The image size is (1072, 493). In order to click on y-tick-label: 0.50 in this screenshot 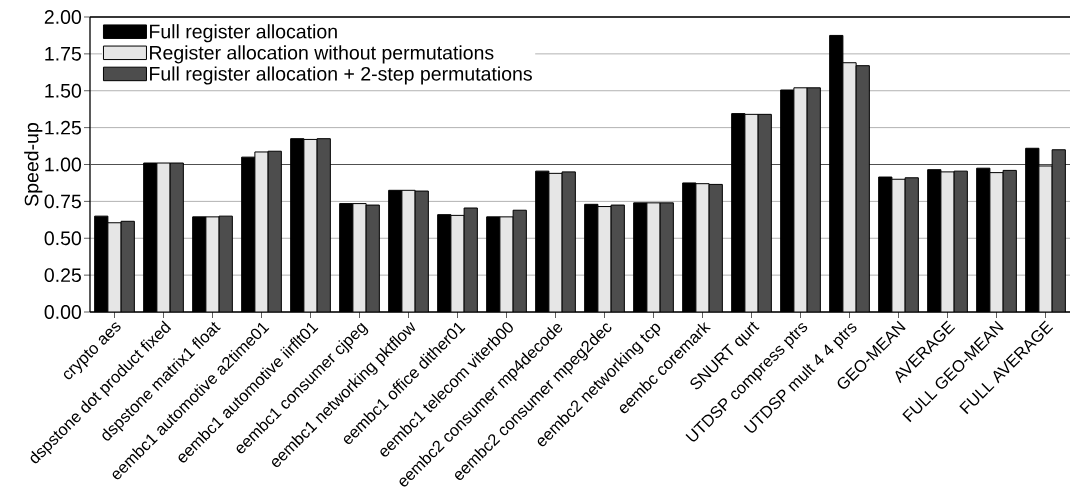, I will do `click(63, 238)`.